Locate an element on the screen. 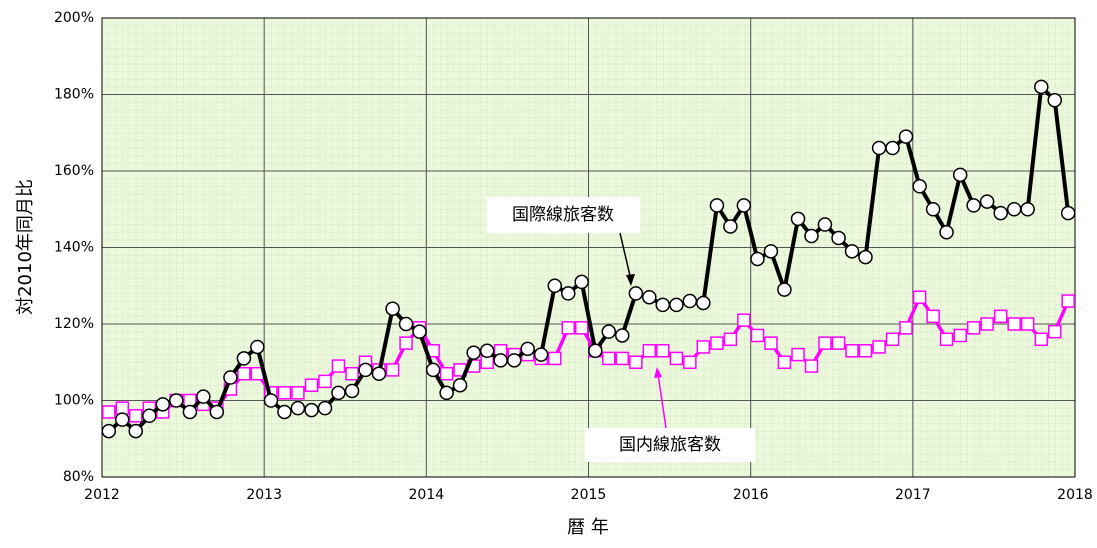 Image resolution: width=1097 pixels, height=548 pixels. x-tick-label: 2013 is located at coordinates (264, 495).